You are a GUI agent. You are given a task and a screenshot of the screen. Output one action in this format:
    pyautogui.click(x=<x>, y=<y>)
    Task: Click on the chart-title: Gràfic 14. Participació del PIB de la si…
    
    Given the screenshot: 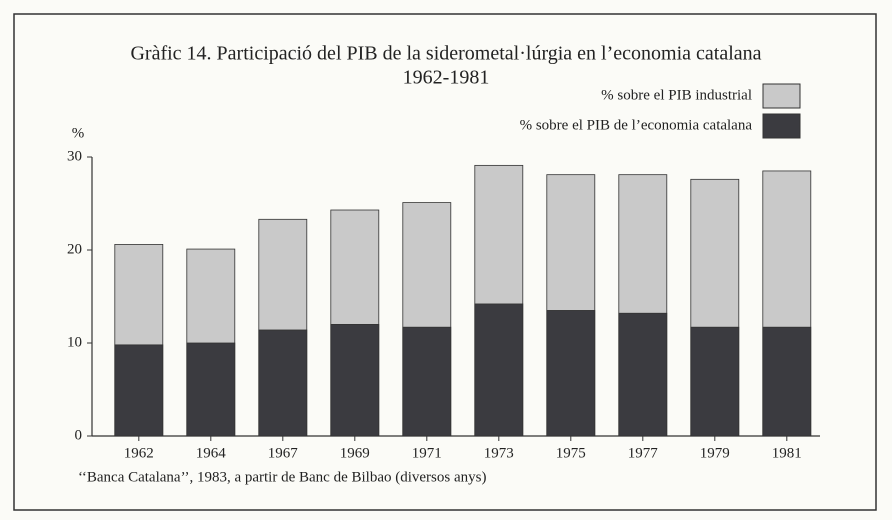 What is the action you would take?
    pyautogui.click(x=445, y=54)
    